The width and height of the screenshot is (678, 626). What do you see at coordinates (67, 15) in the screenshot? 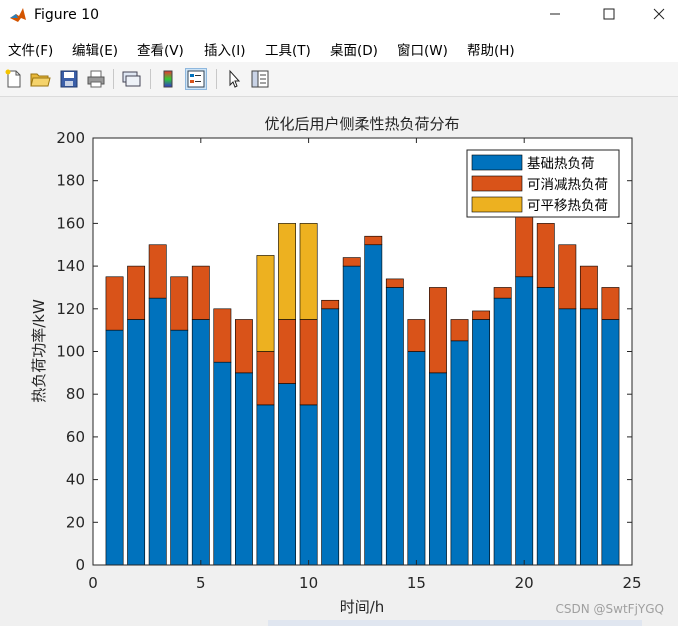
I see `window-title: Figure 10` at bounding box center [67, 15].